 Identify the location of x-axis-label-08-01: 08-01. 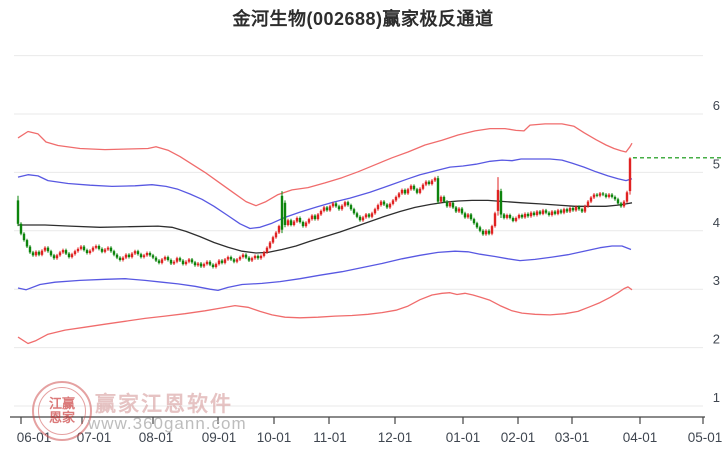
(156, 437).